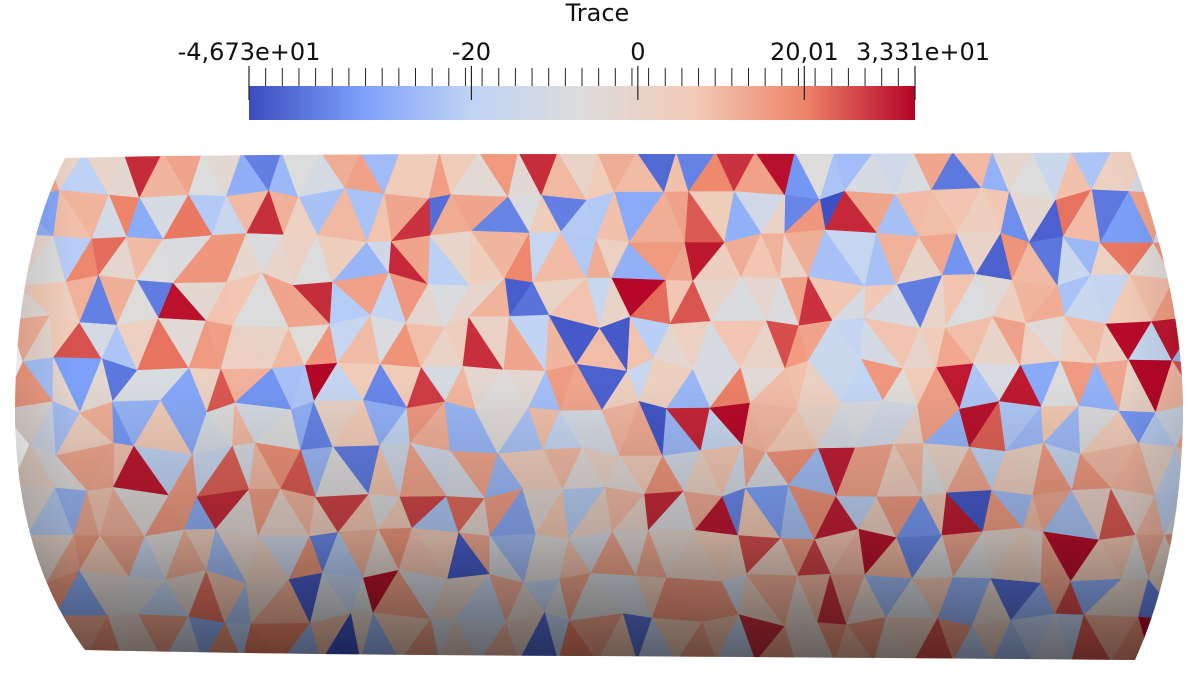  Describe the element at coordinates (923, 52) in the screenshot. I see `legend-tick-label: 3,331e+01` at that location.